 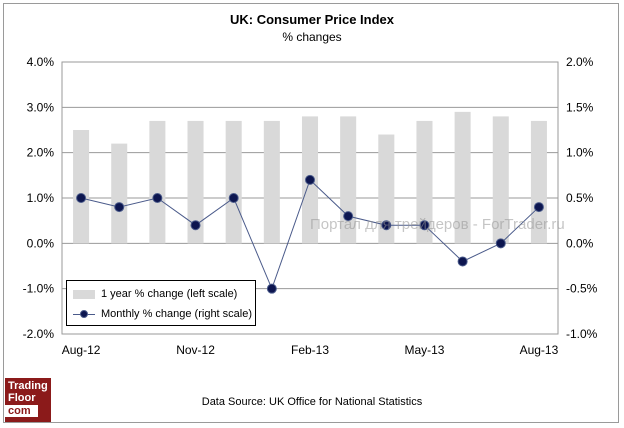 I want to click on right-axis-tick-label: 2.0%, so click(x=580, y=62).